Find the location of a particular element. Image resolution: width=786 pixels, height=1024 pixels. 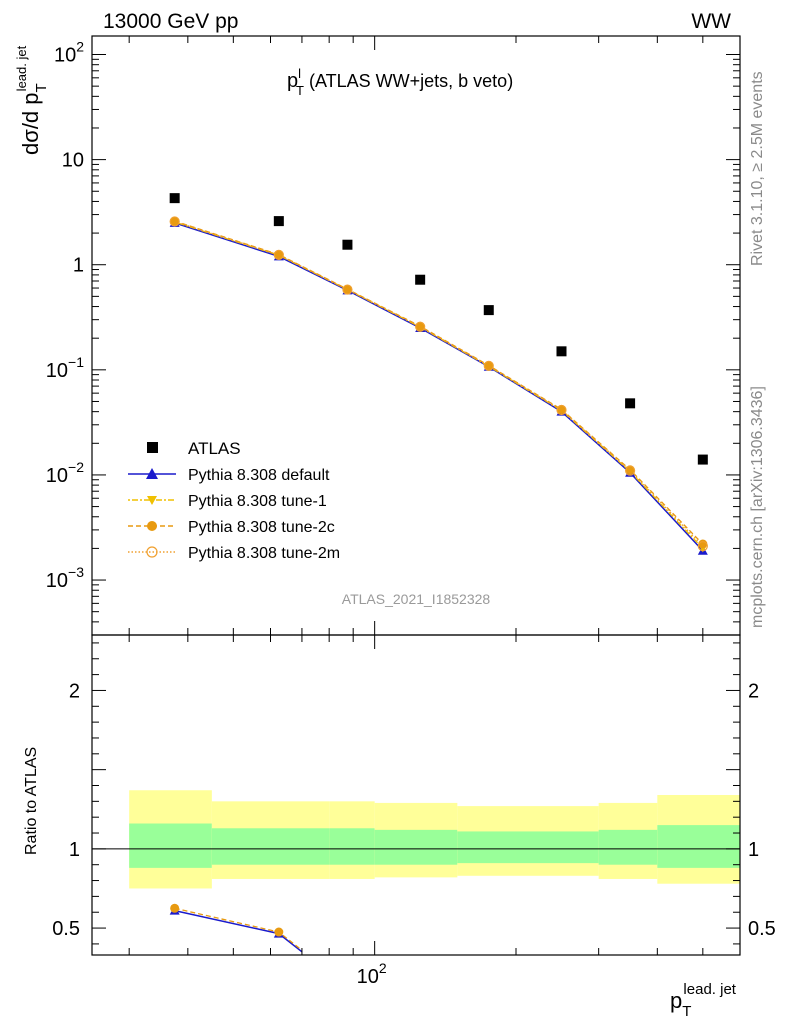

x-tick-label: 102 is located at coordinates (372, 974).